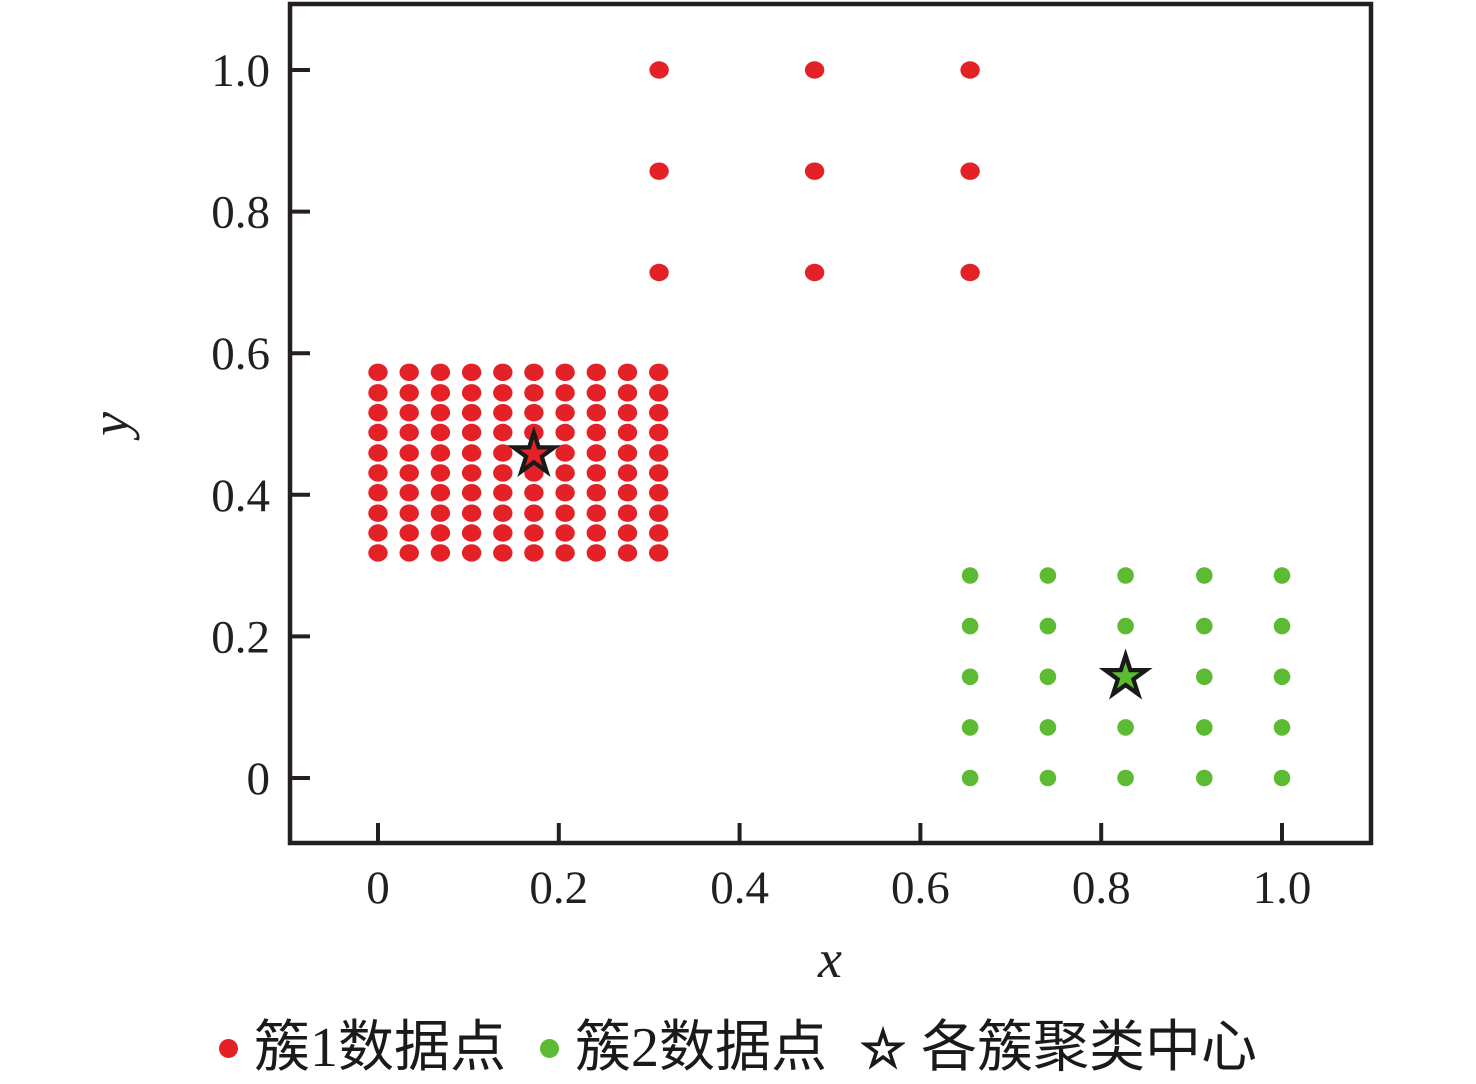  Describe the element at coordinates (240, 637) in the screenshot. I see `y-tick-label: 0.2` at that location.